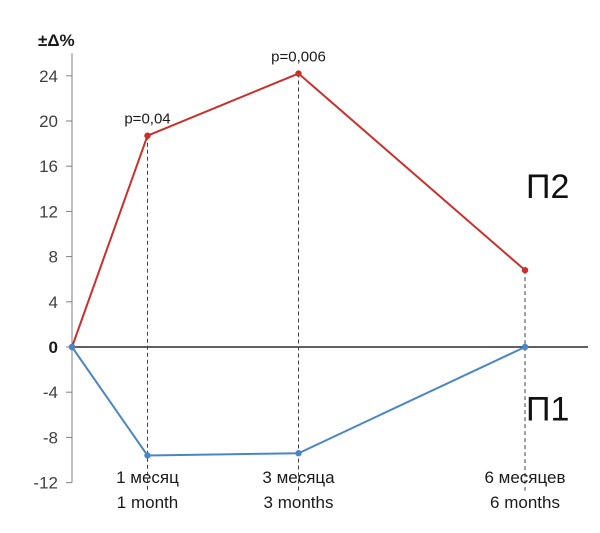 This screenshot has height=533, width=600. I want to click on y-tick-label: -4, so click(50, 392).